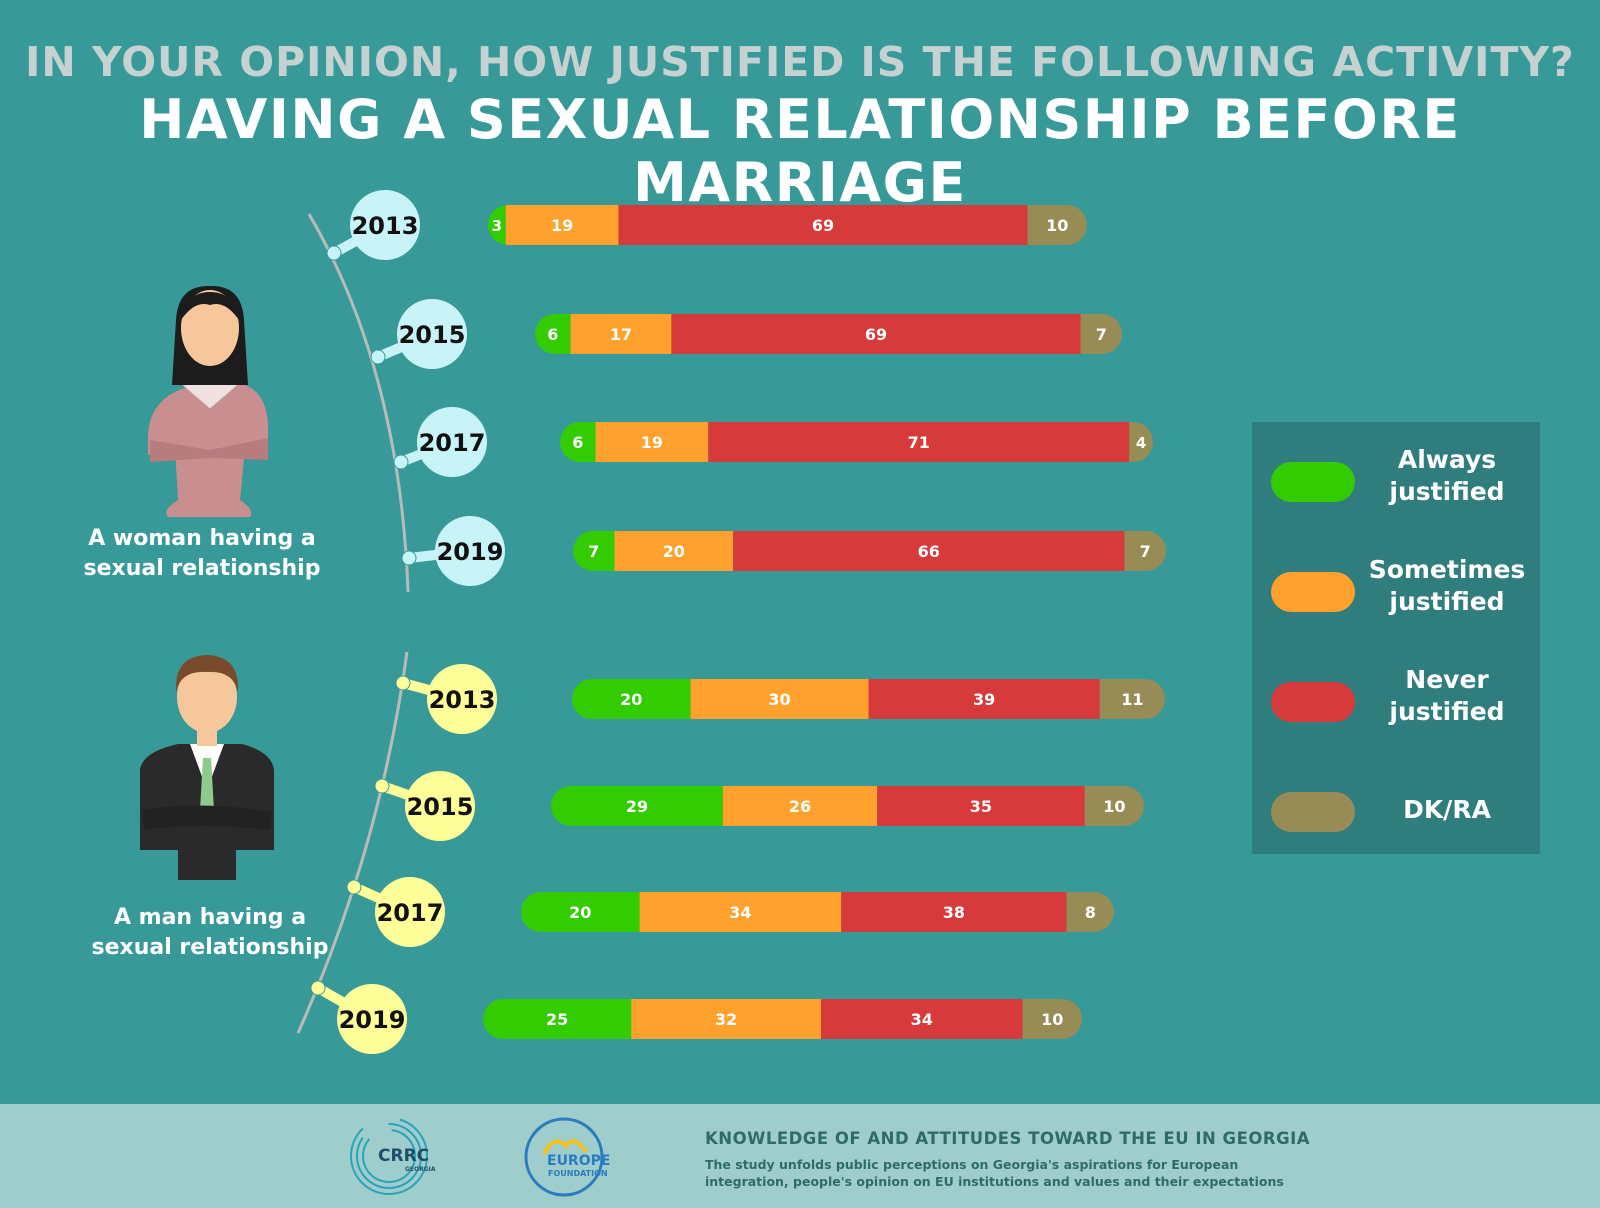 The width and height of the screenshot is (1600, 1208). I want to click on man-timeline-dot-2019, so click(318, 988).